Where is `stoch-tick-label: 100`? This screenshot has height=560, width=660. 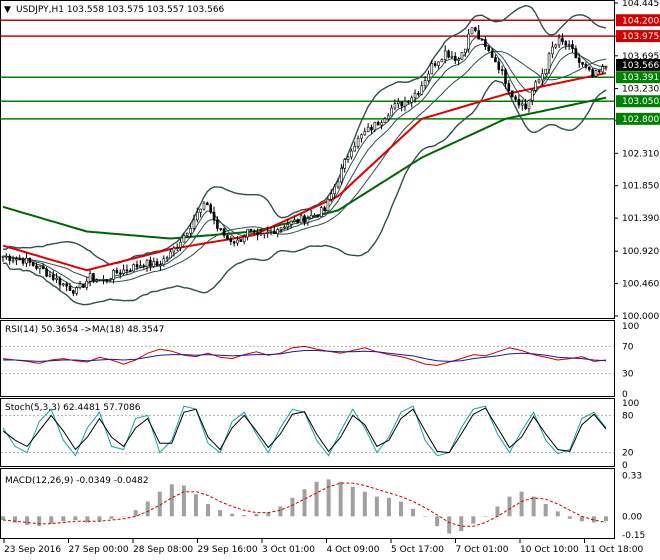 stoch-tick-label: 100 is located at coordinates (630, 404).